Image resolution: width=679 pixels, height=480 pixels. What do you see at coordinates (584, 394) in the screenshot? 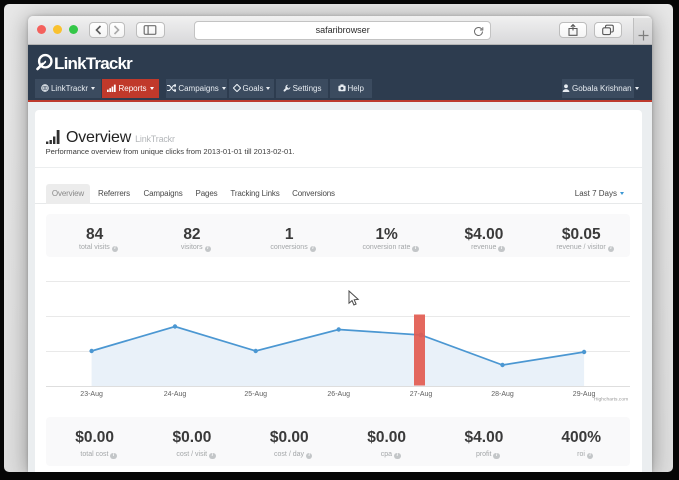
I see `svg-text: 29-Aug` at bounding box center [584, 394].